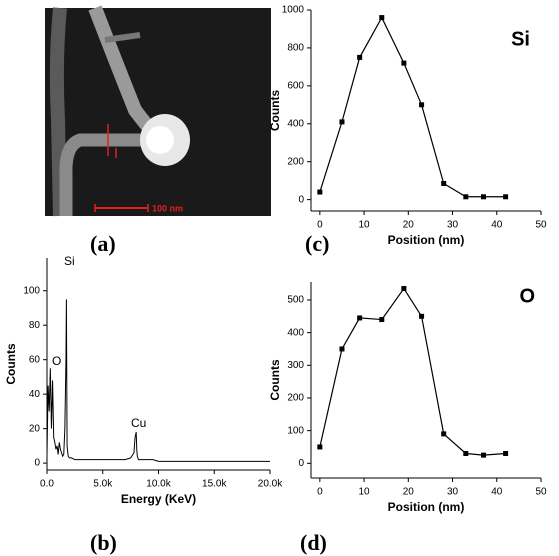  I want to click on y-tick-label: 40, so click(35, 394).